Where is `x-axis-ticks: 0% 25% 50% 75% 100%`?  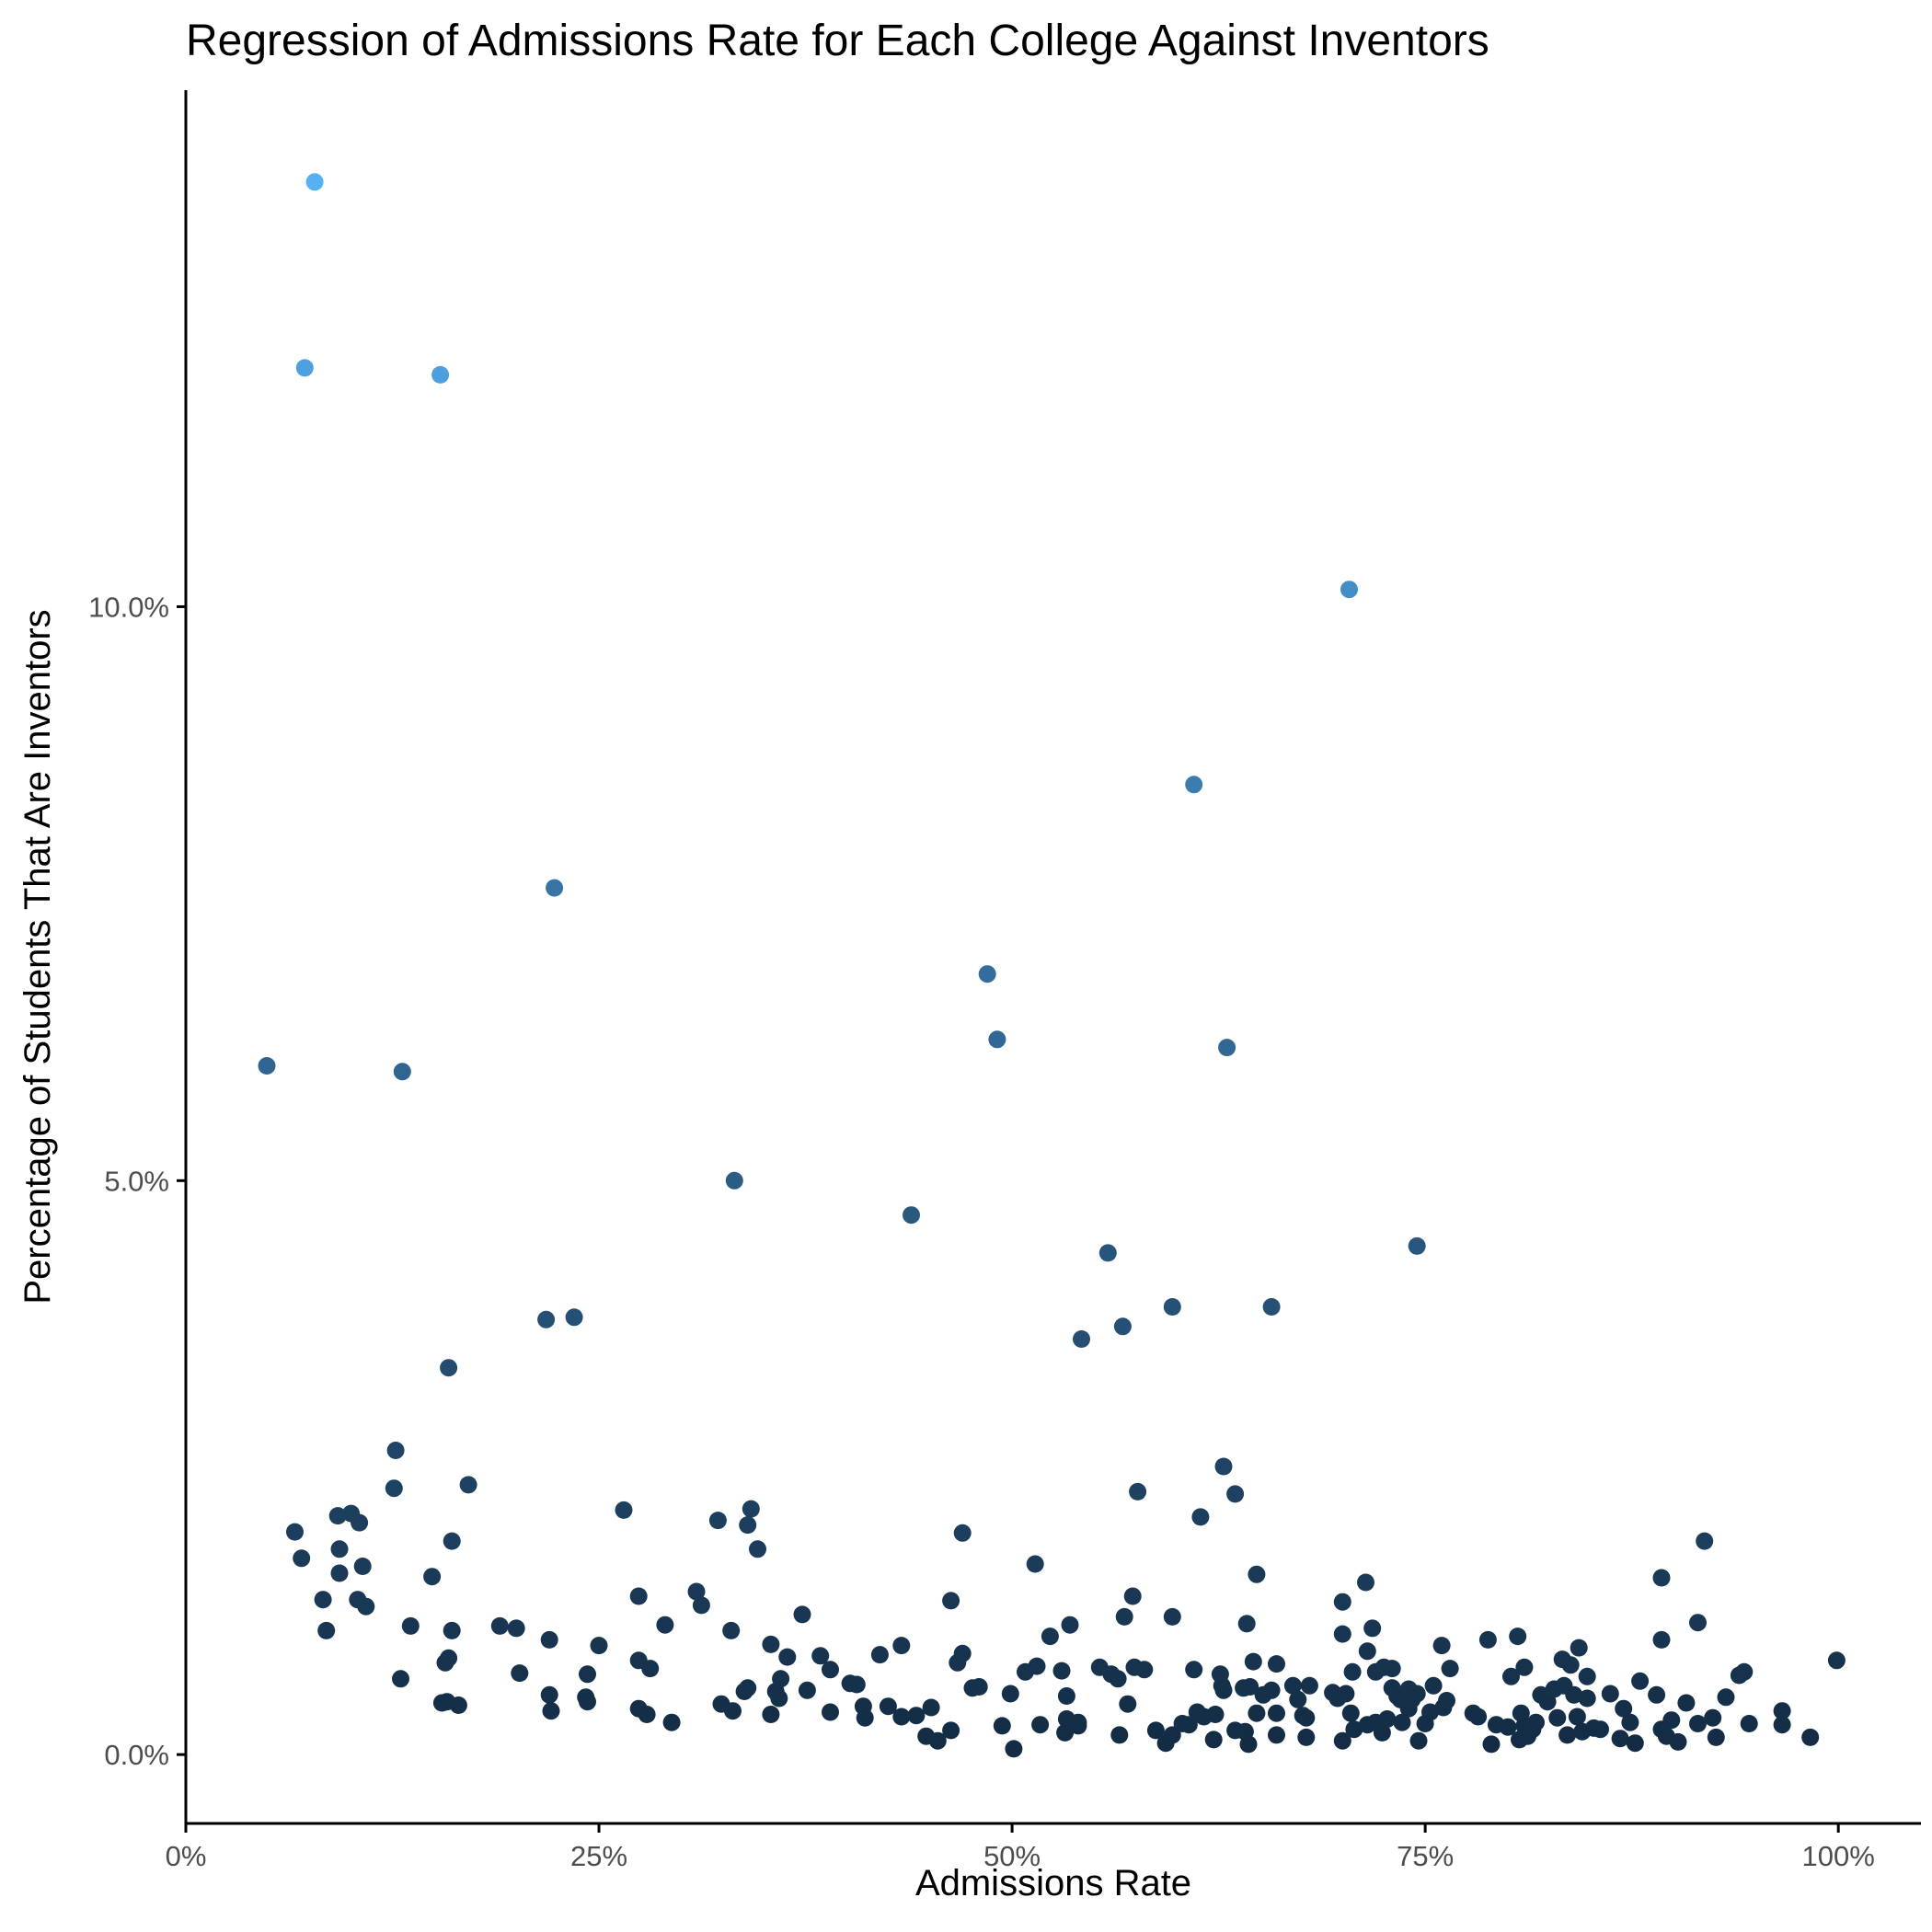 x-axis-ticks: 0% 25% 50% 75% 100% is located at coordinates (1020, 1847).